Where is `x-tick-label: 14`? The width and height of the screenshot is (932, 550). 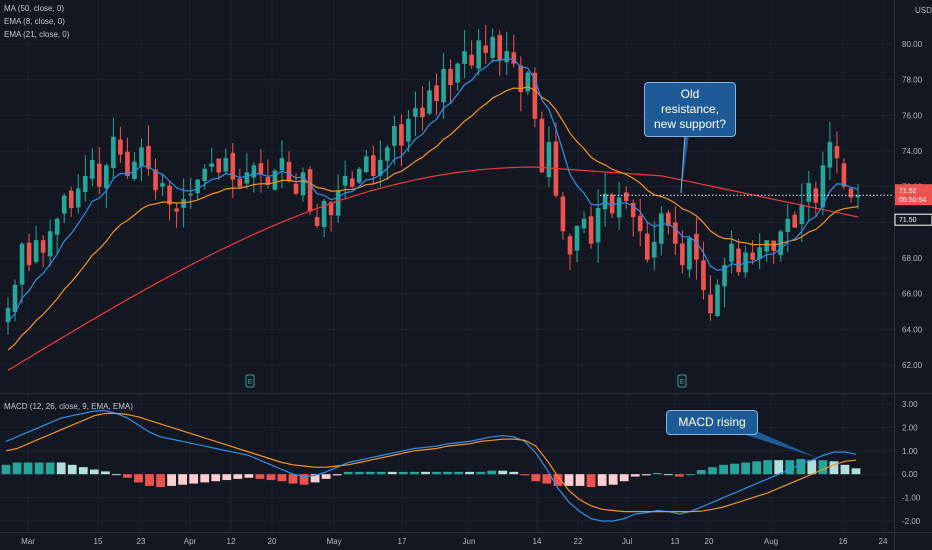
x-tick-label: 14 is located at coordinates (537, 541).